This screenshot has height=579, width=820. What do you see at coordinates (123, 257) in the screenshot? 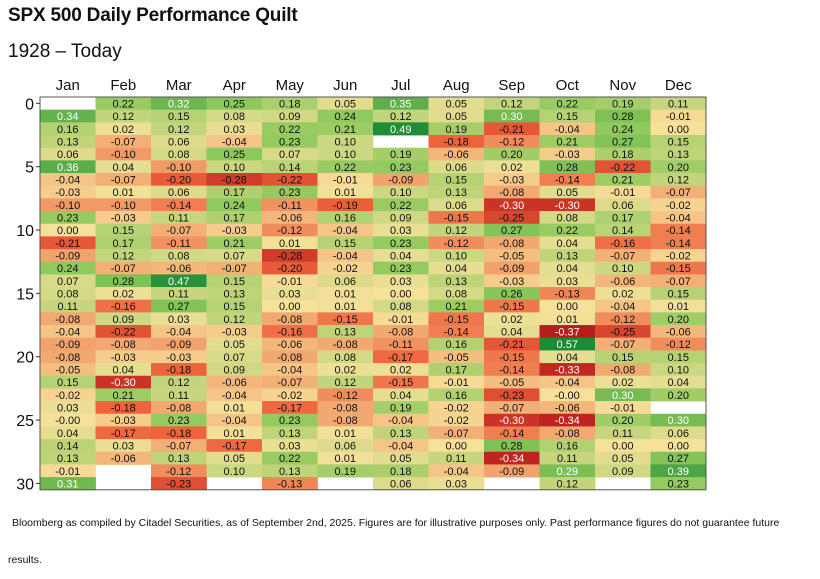
I see `cell-label-r12-c1: 0.12` at bounding box center [123, 257].